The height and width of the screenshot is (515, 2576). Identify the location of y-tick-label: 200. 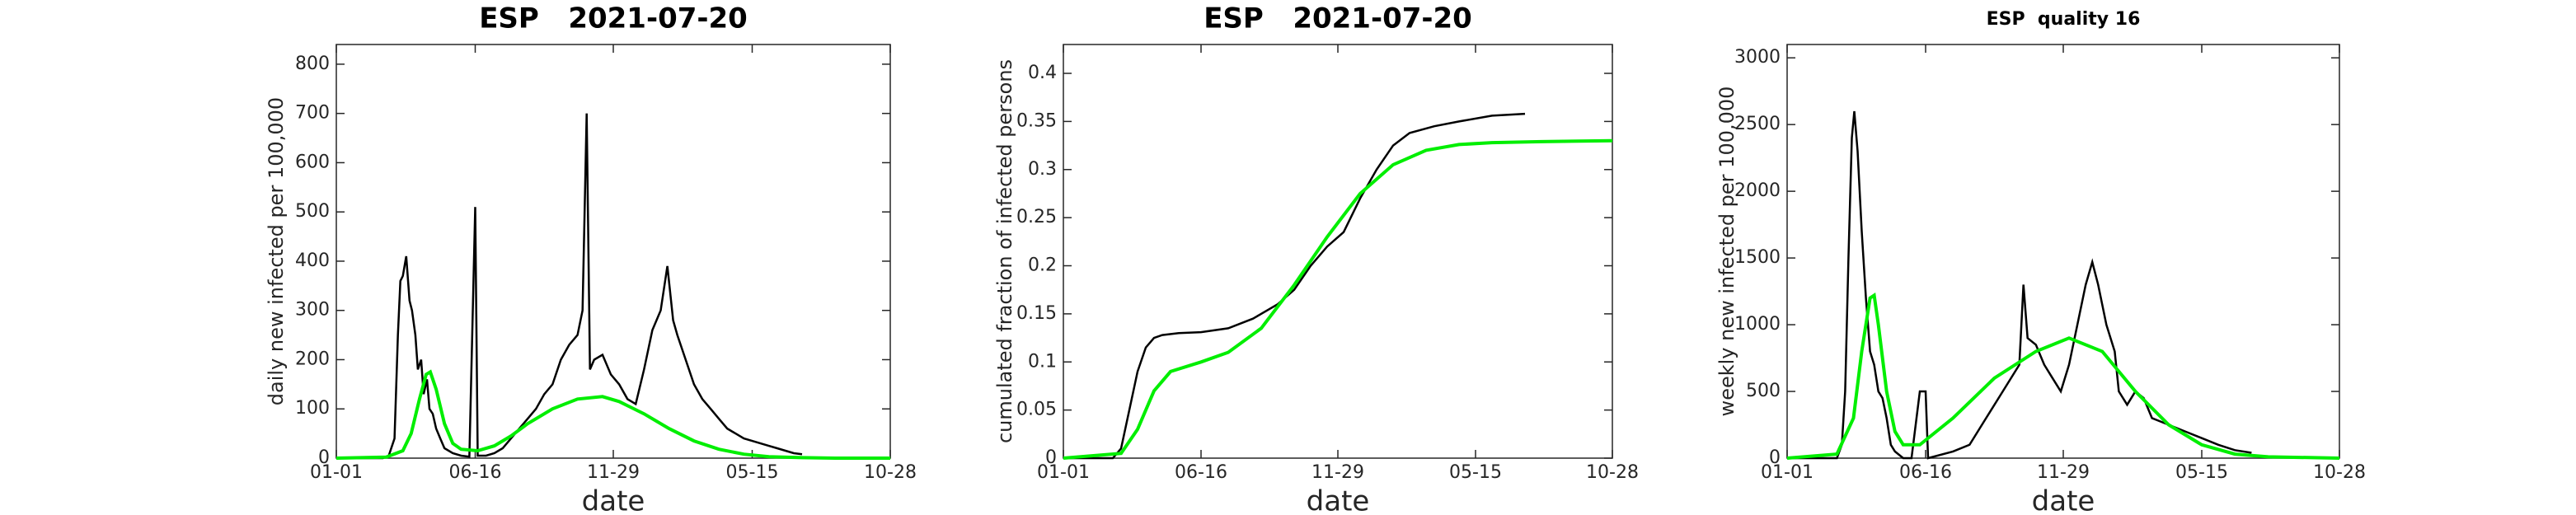
(313, 359).